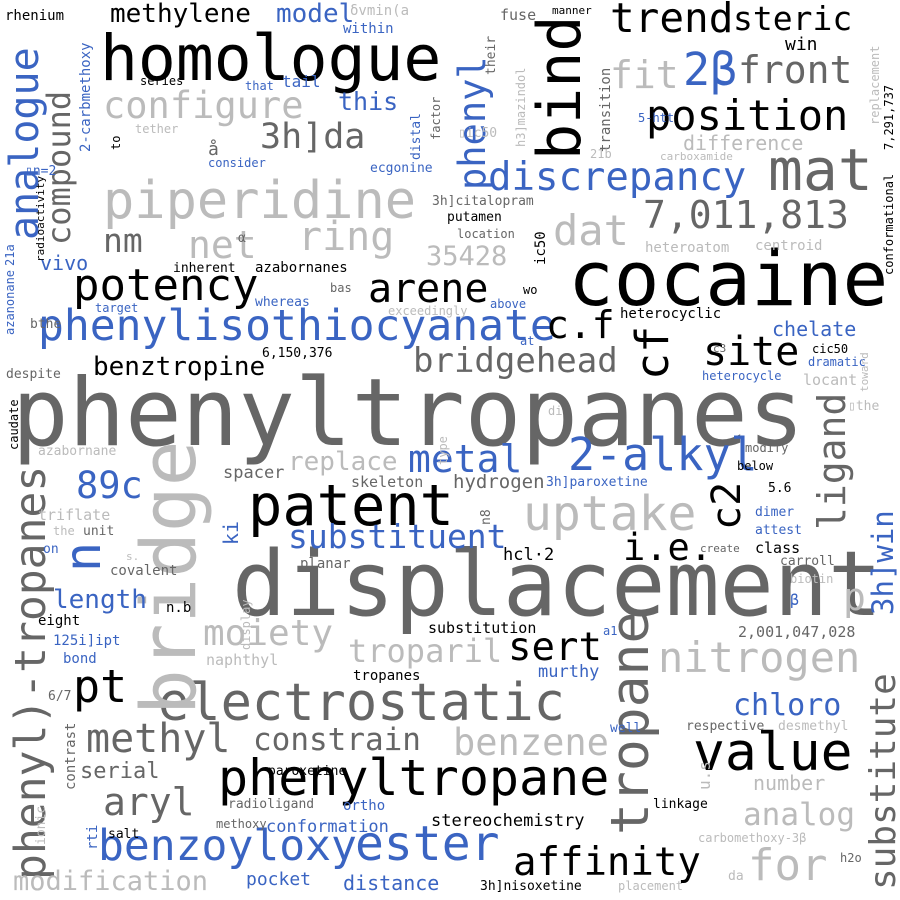 The width and height of the screenshot is (900, 900). What do you see at coordinates (789, 783) in the screenshot?
I see `word: number` at bounding box center [789, 783].